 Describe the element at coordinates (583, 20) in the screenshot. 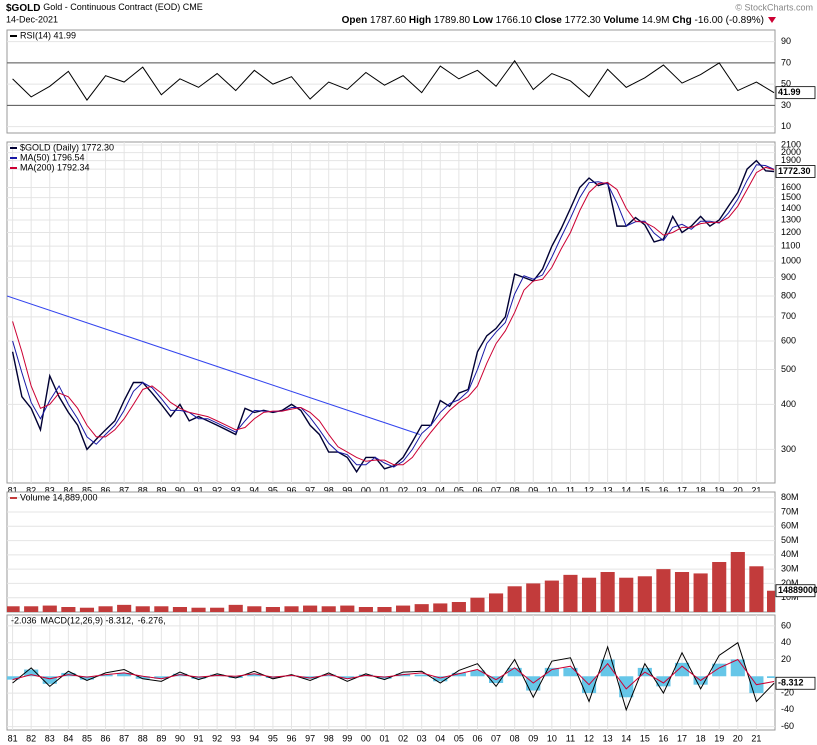

I see `quote-value: 1772.30` at that location.